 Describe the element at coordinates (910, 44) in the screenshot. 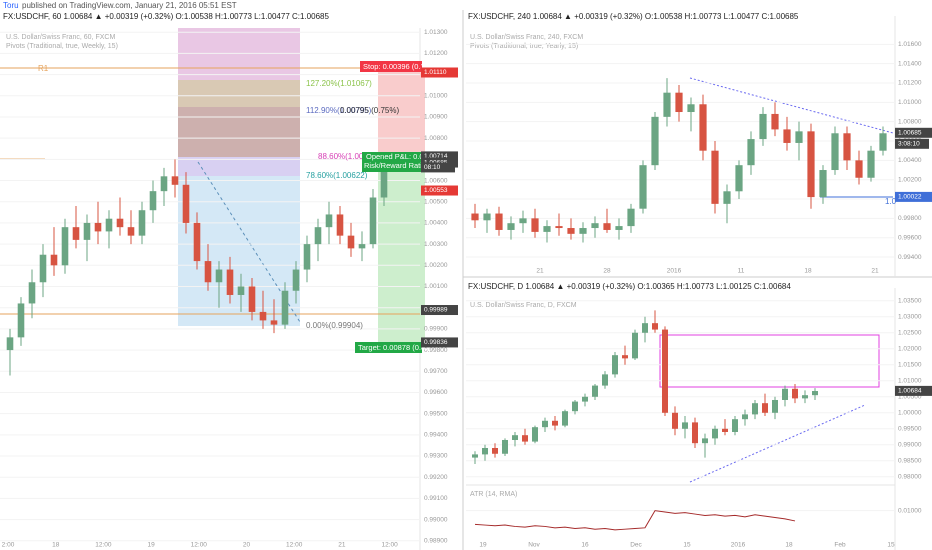

I see `y-tick-label: 1.01600` at that location.